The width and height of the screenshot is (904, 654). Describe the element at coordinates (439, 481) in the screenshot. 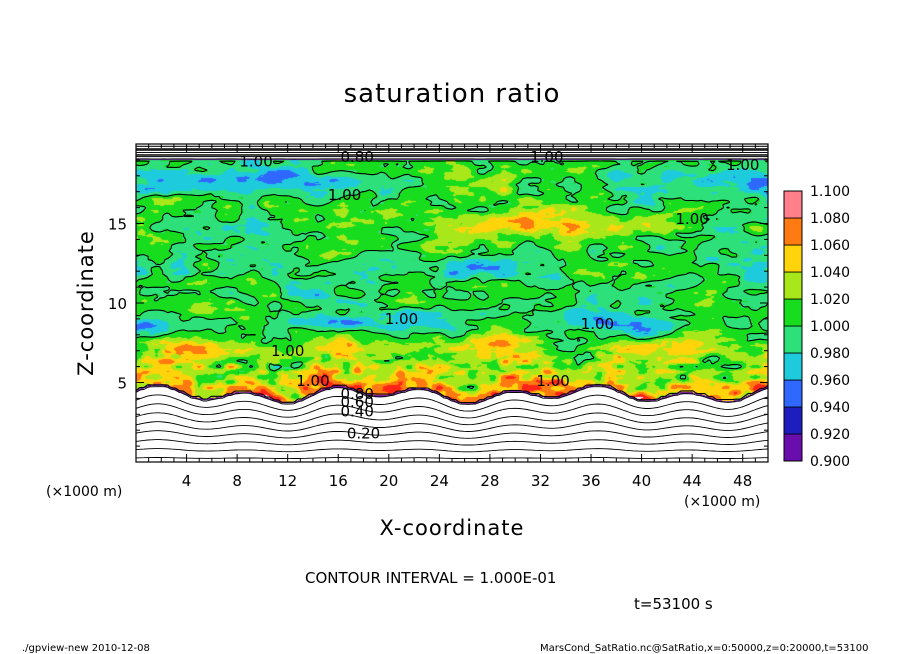

I see `x-tick-label: 24` at that location.